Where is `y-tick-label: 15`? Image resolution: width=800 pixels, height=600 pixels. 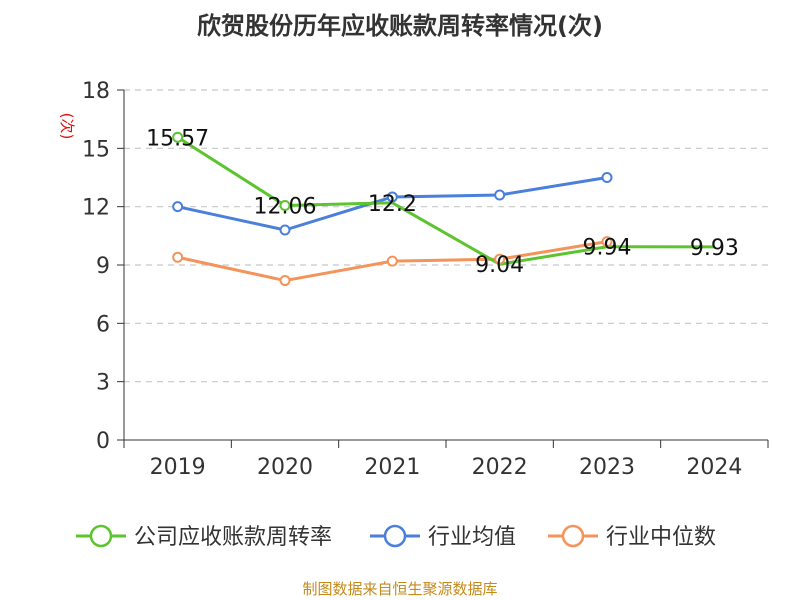 y-tick-label: 15 is located at coordinates (96, 149).